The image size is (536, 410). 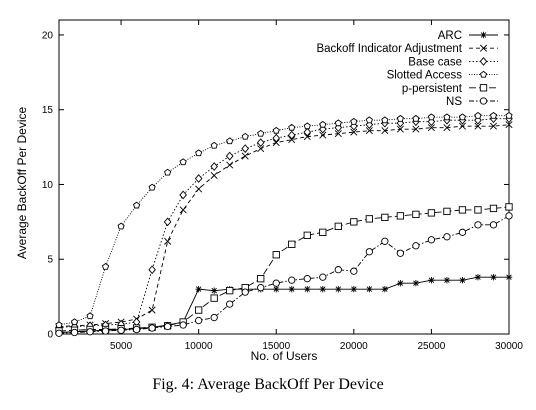 I want to click on legend-entry-ns: NS, so click(x=472, y=102).